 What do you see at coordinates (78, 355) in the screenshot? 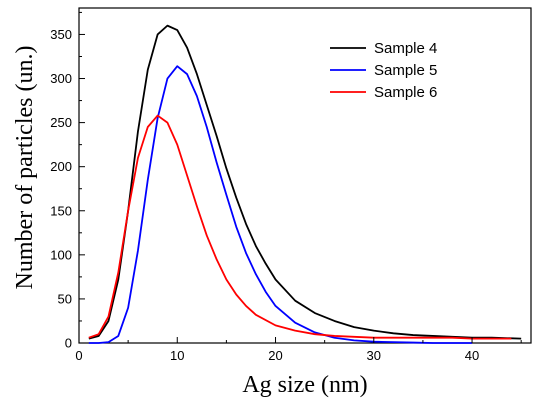
I see `x-tick-label: 0` at bounding box center [78, 355].